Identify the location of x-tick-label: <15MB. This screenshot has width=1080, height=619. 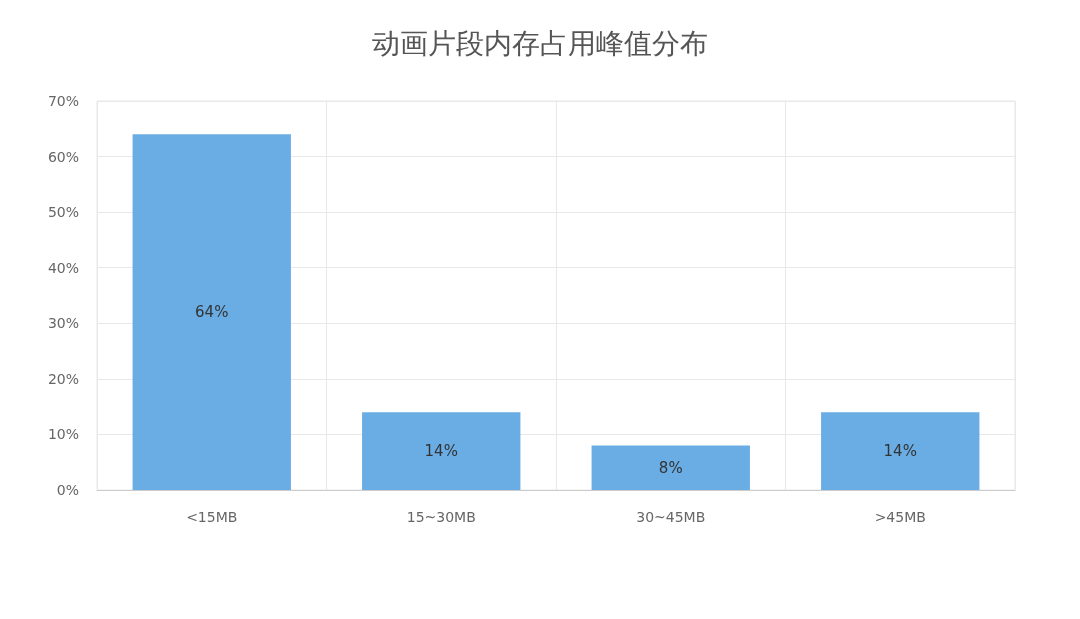
(212, 517).